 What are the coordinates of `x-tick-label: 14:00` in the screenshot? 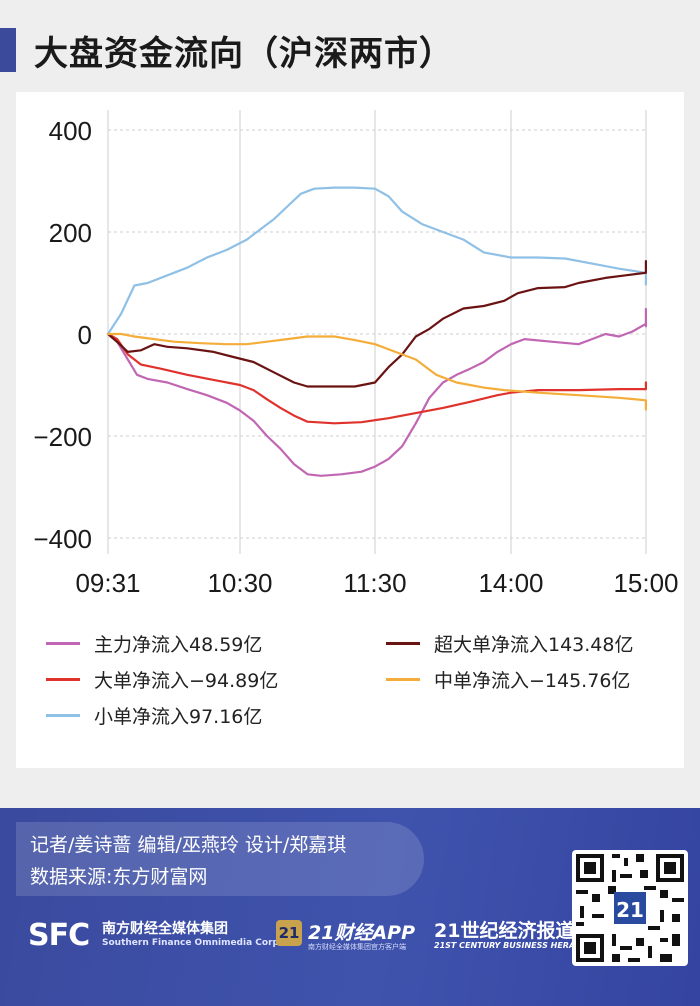 It's located at (510, 583).